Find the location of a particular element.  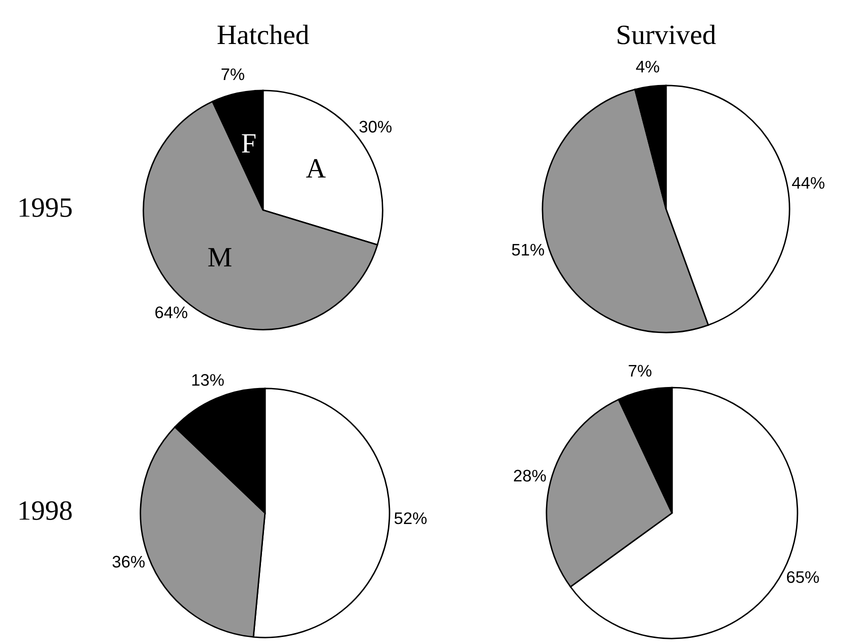

slice-label: M is located at coordinates (220, 257).